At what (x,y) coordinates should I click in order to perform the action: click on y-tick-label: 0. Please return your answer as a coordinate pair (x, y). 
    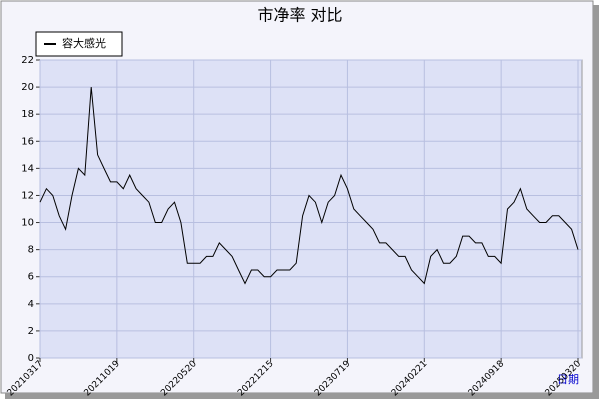
    Looking at the image, I should click on (31, 358).